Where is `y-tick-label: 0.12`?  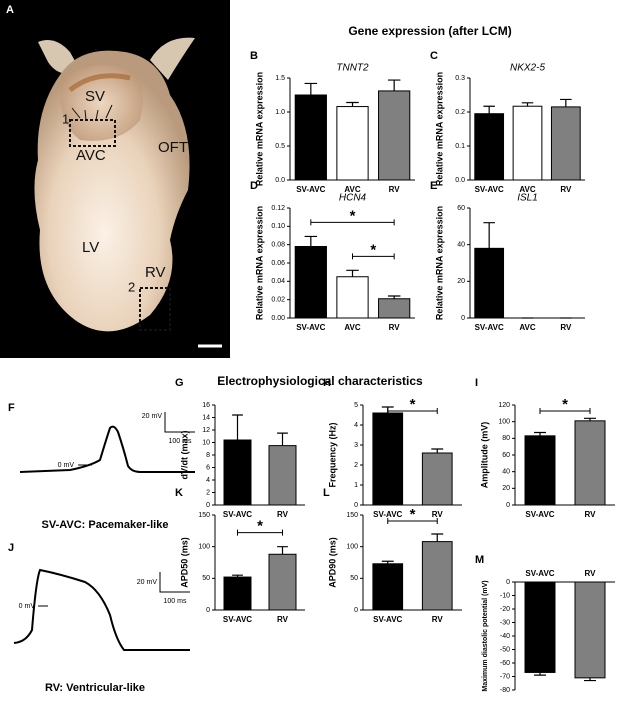 y-tick-label: 0.12 is located at coordinates (278, 208).